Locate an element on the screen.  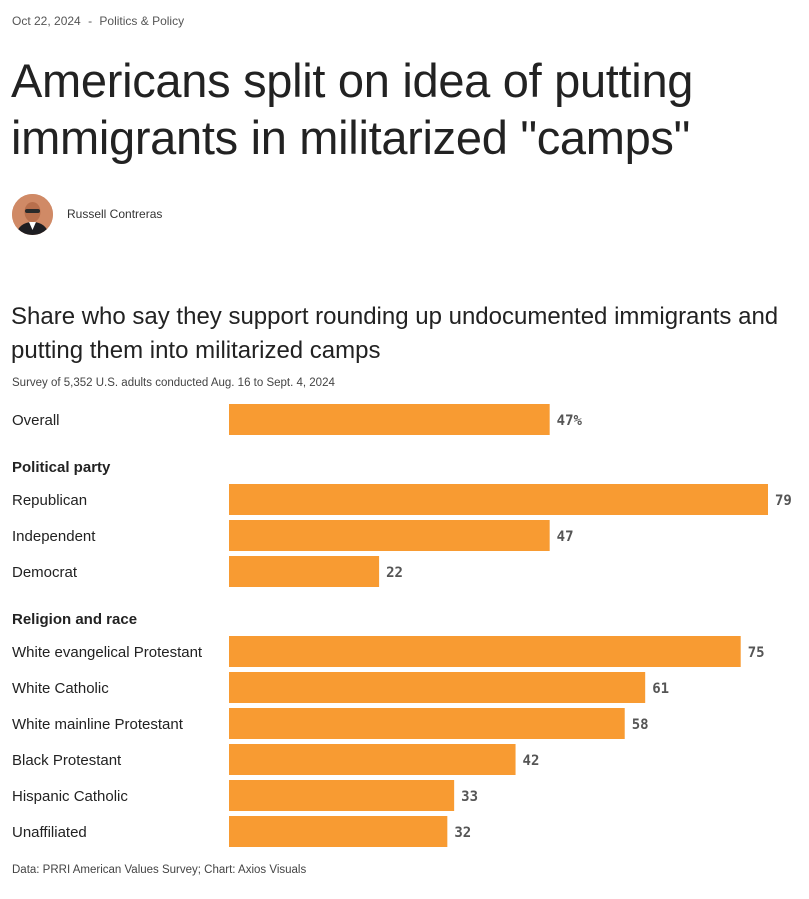
category-label: Independent is located at coordinates (54, 536).